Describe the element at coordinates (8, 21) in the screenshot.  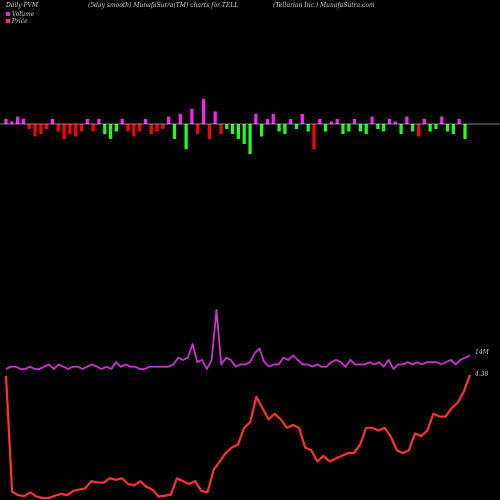
I see `legend-price-swatch` at that location.